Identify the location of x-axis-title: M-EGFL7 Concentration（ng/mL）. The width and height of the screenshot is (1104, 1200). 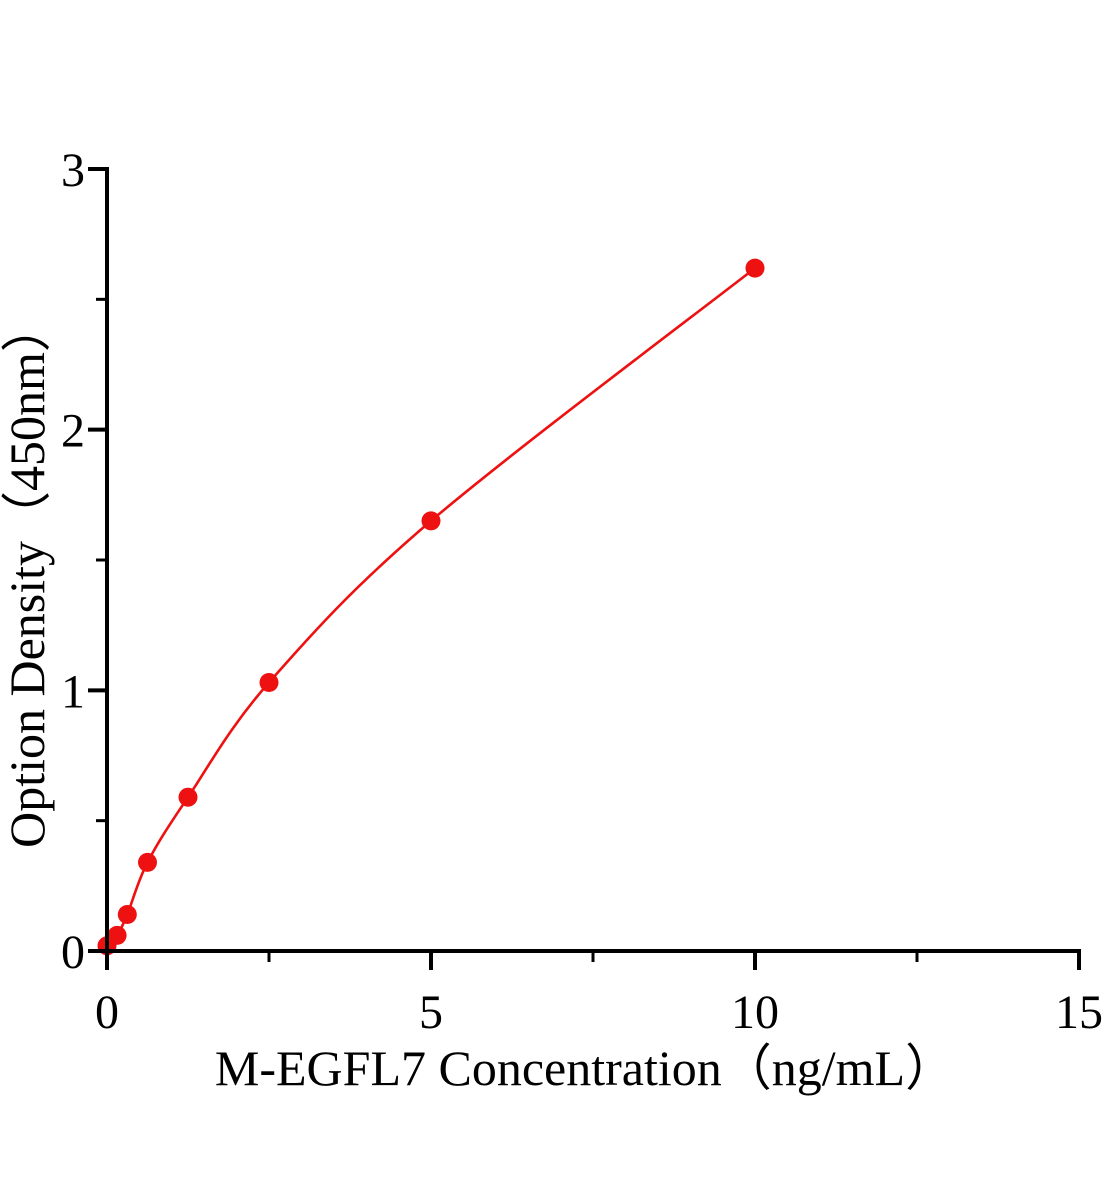
(585, 1068).